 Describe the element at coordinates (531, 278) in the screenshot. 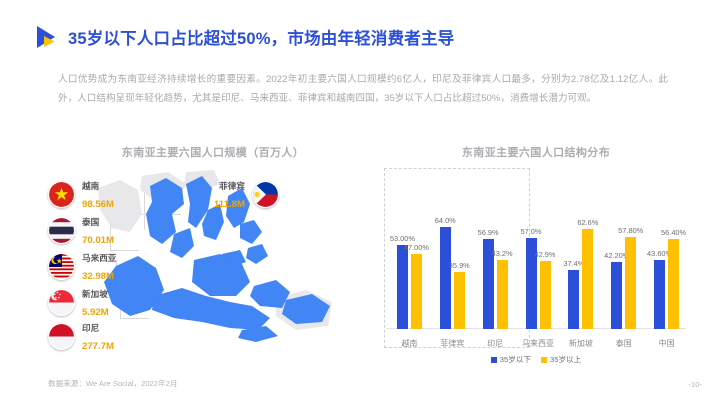

I see `bar-malaysia-under35: 57.0%` at that location.